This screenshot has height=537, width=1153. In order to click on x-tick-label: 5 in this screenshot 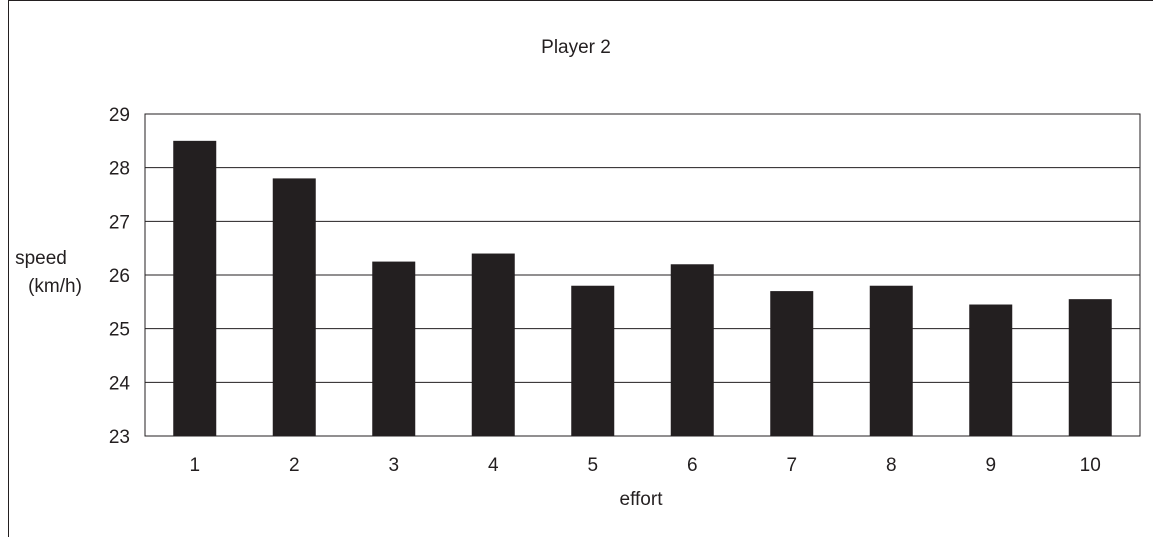, I will do `click(592, 465)`.